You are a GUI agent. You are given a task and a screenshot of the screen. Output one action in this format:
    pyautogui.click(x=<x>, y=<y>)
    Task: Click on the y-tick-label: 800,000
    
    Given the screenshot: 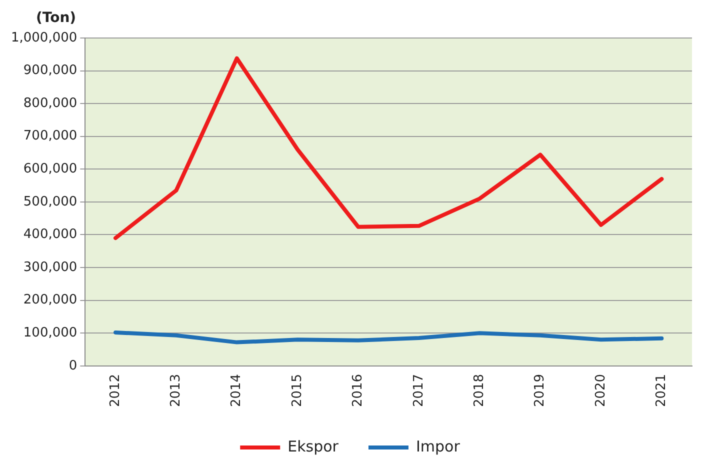 What is the action you would take?
    pyautogui.click(x=50, y=103)
    